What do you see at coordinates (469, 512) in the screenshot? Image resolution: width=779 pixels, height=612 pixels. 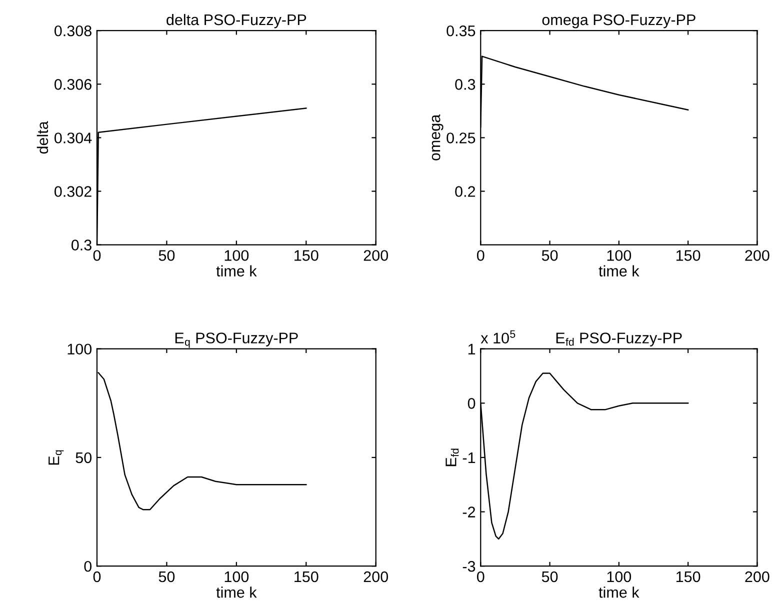 I see `y-tick-label: -2` at bounding box center [469, 512].